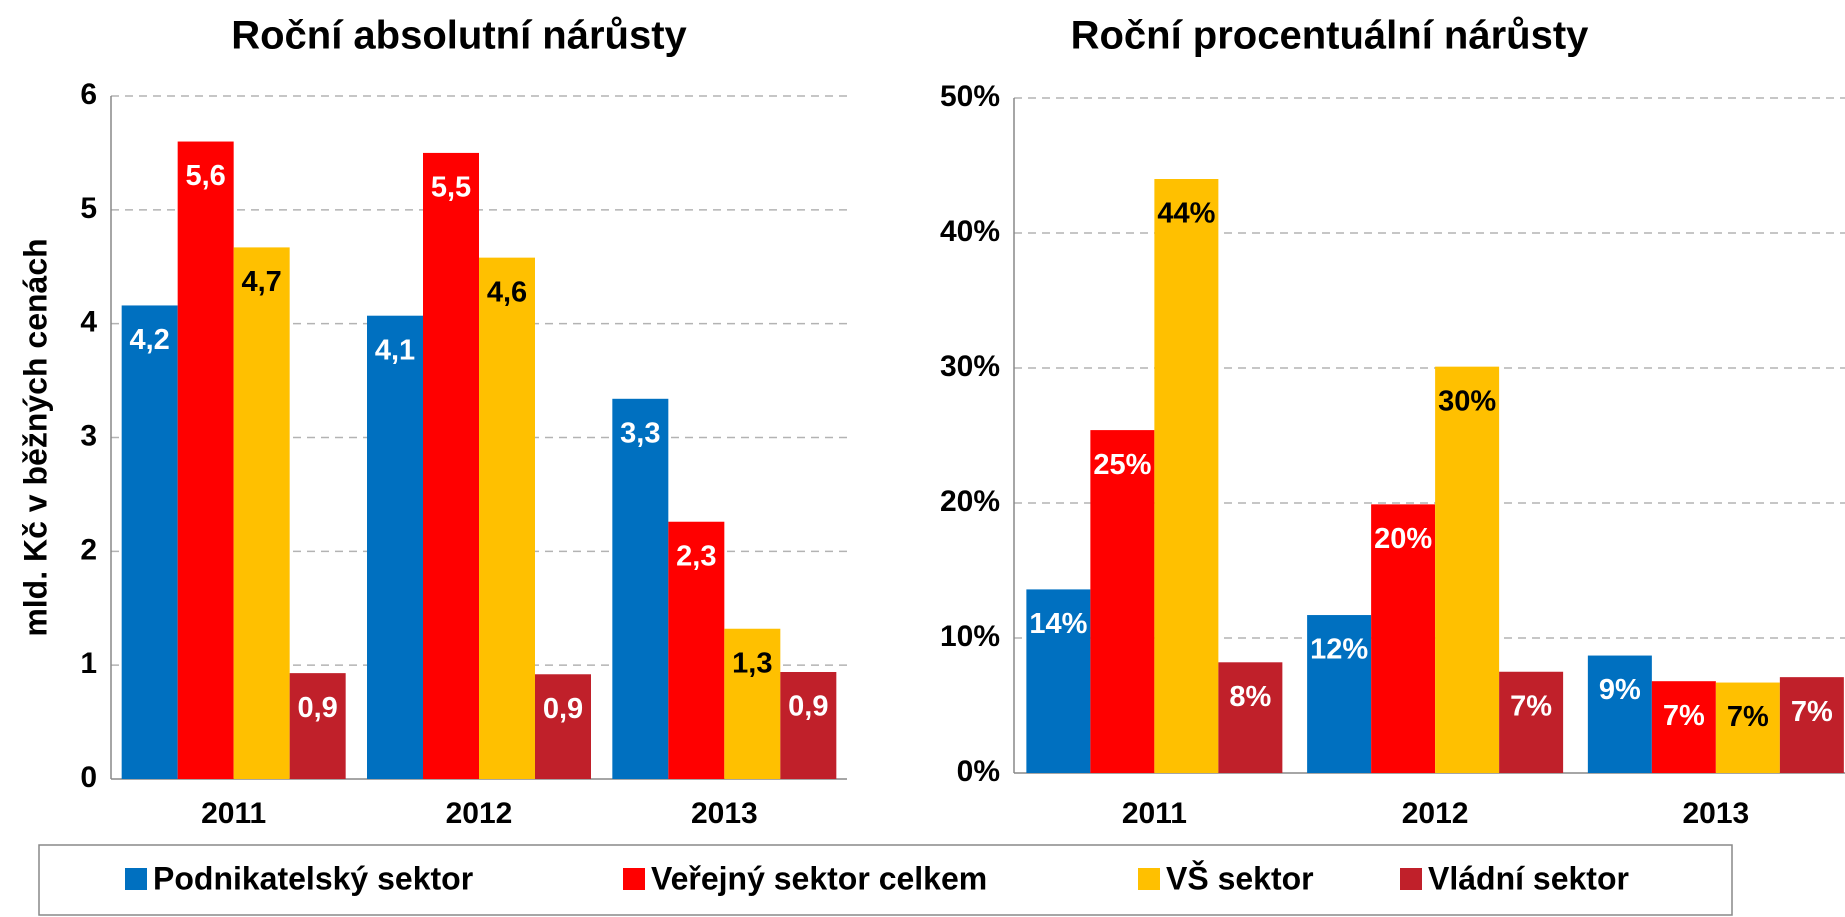 This screenshot has width=1845, height=917. What do you see at coordinates (507, 292) in the screenshot?
I see `data-label: 4,6` at bounding box center [507, 292].